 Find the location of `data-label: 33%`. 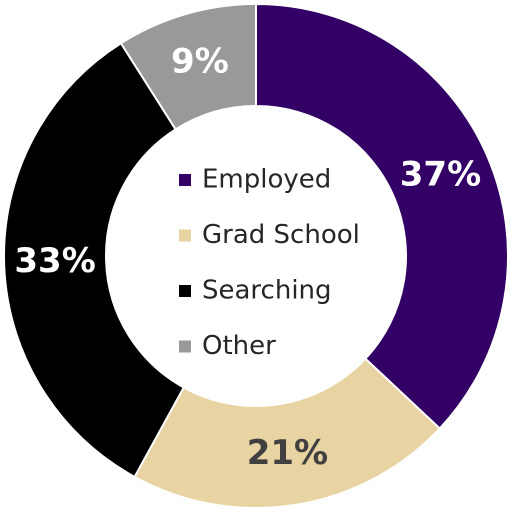

data-label: 33% is located at coordinates (54, 261).